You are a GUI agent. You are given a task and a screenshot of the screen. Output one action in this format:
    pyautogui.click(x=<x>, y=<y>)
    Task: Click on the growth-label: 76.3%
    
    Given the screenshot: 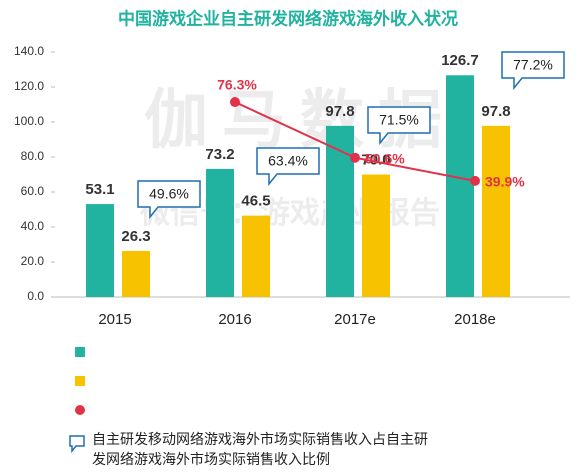 What is the action you would take?
    pyautogui.click(x=237, y=85)
    